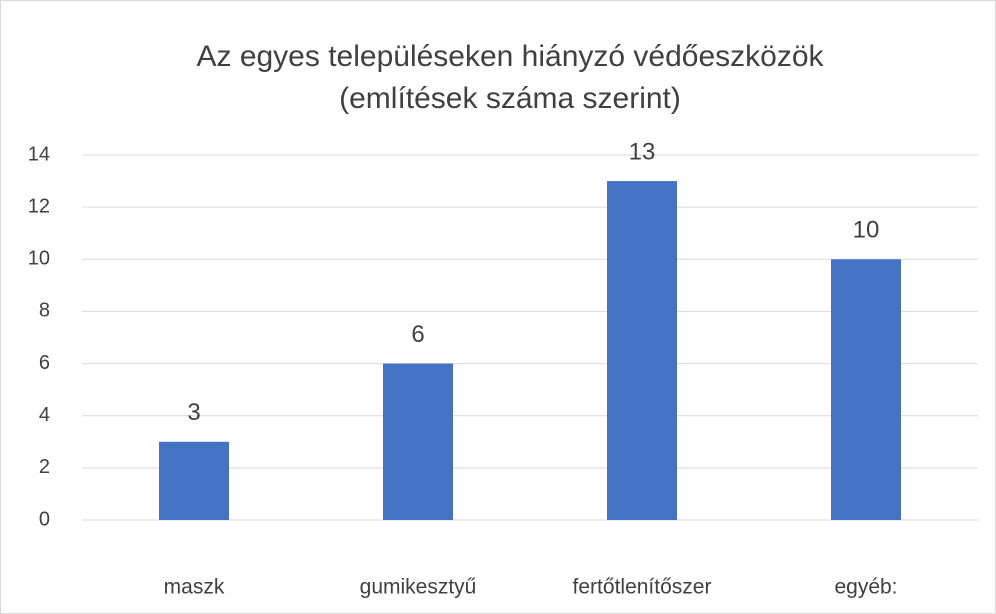  What do you see at coordinates (642, 587) in the screenshot?
I see `x-tick-label: fertőtlenítőszer` at bounding box center [642, 587].